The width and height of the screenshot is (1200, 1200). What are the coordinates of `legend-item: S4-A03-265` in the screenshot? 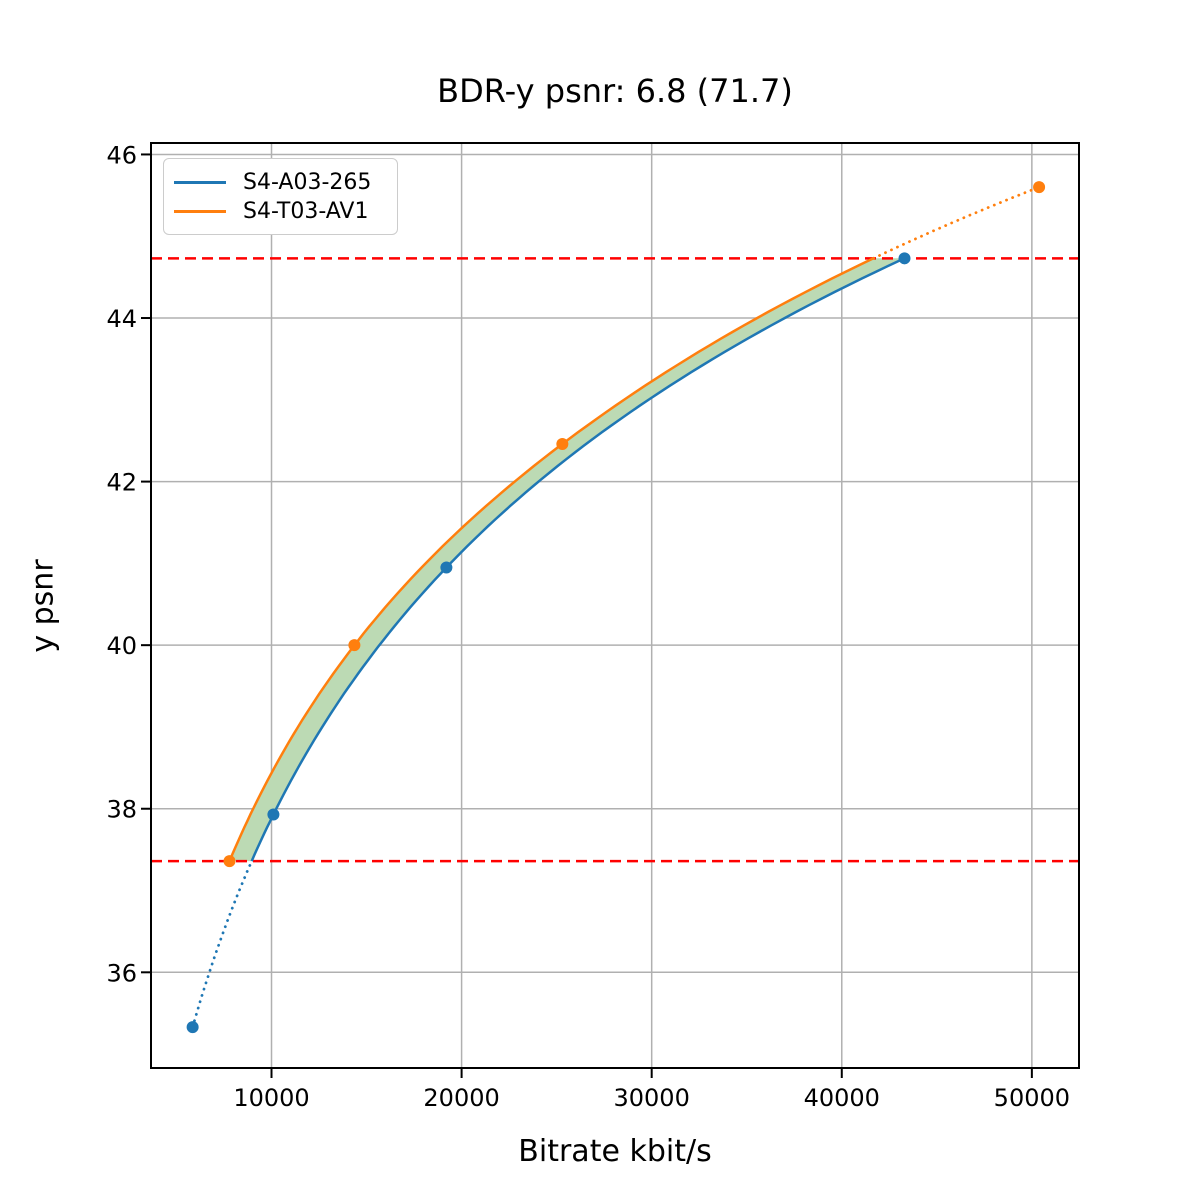 It's located at (279, 182).